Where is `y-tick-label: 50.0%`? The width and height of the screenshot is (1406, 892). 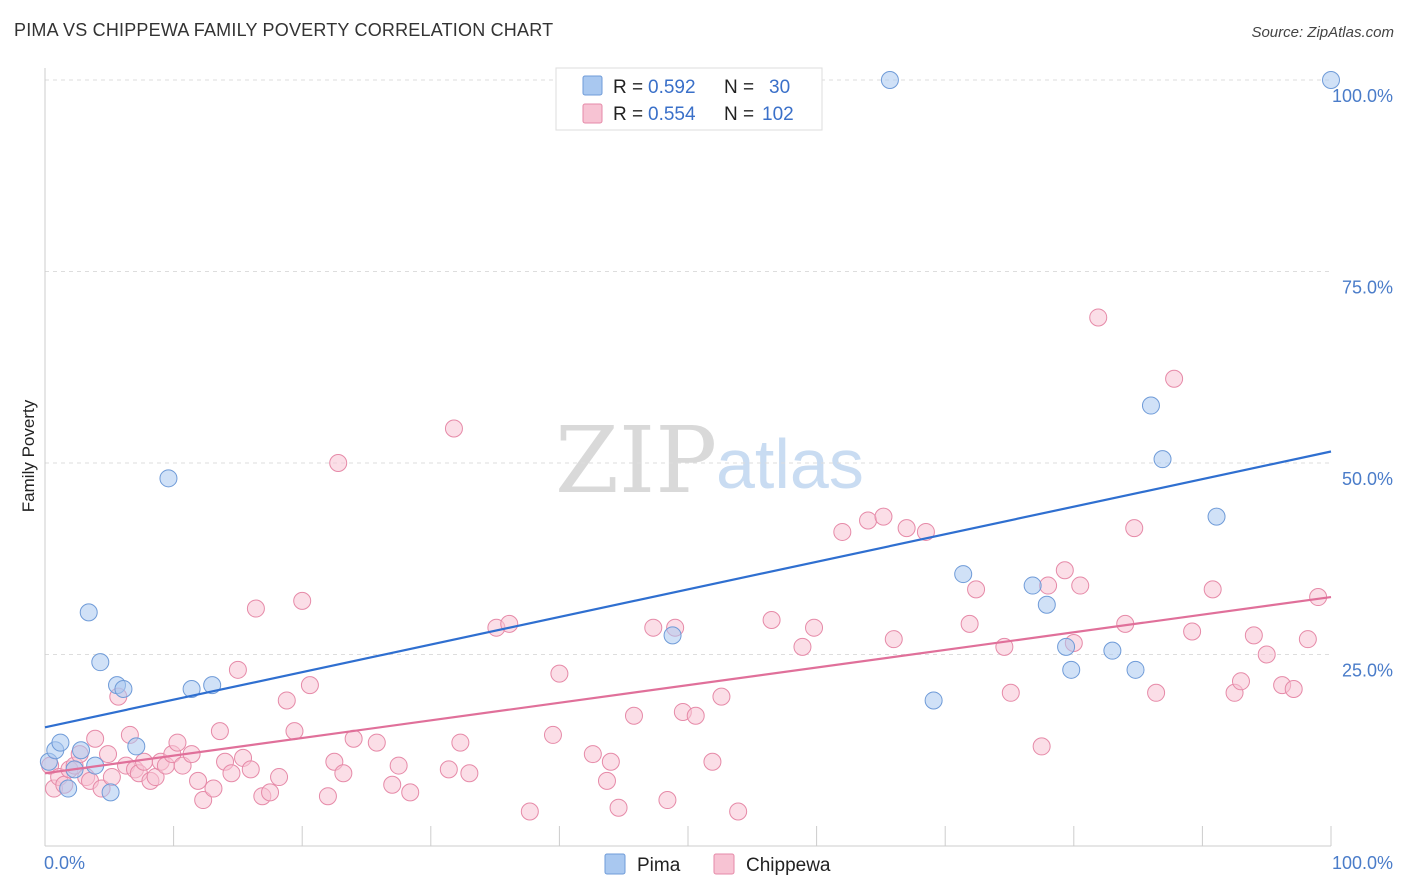 y-tick-label: 50.0% is located at coordinates (1367, 479).